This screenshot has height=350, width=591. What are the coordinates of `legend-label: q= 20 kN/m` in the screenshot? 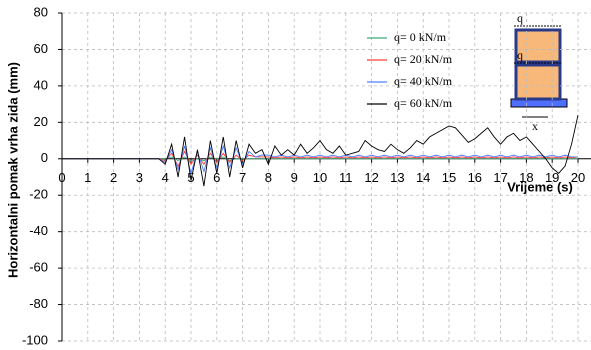 It's located at (423, 59).